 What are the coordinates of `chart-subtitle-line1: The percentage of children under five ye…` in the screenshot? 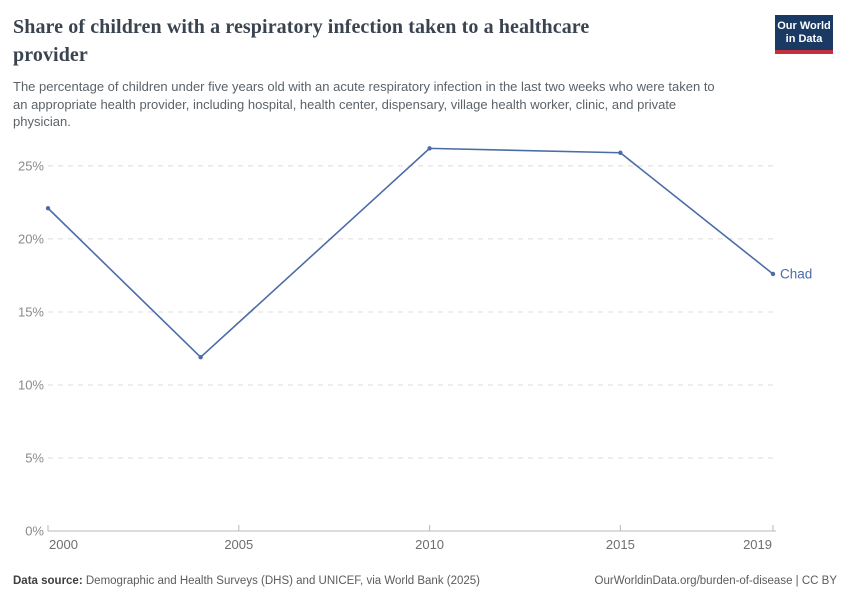 It's located at (364, 86).